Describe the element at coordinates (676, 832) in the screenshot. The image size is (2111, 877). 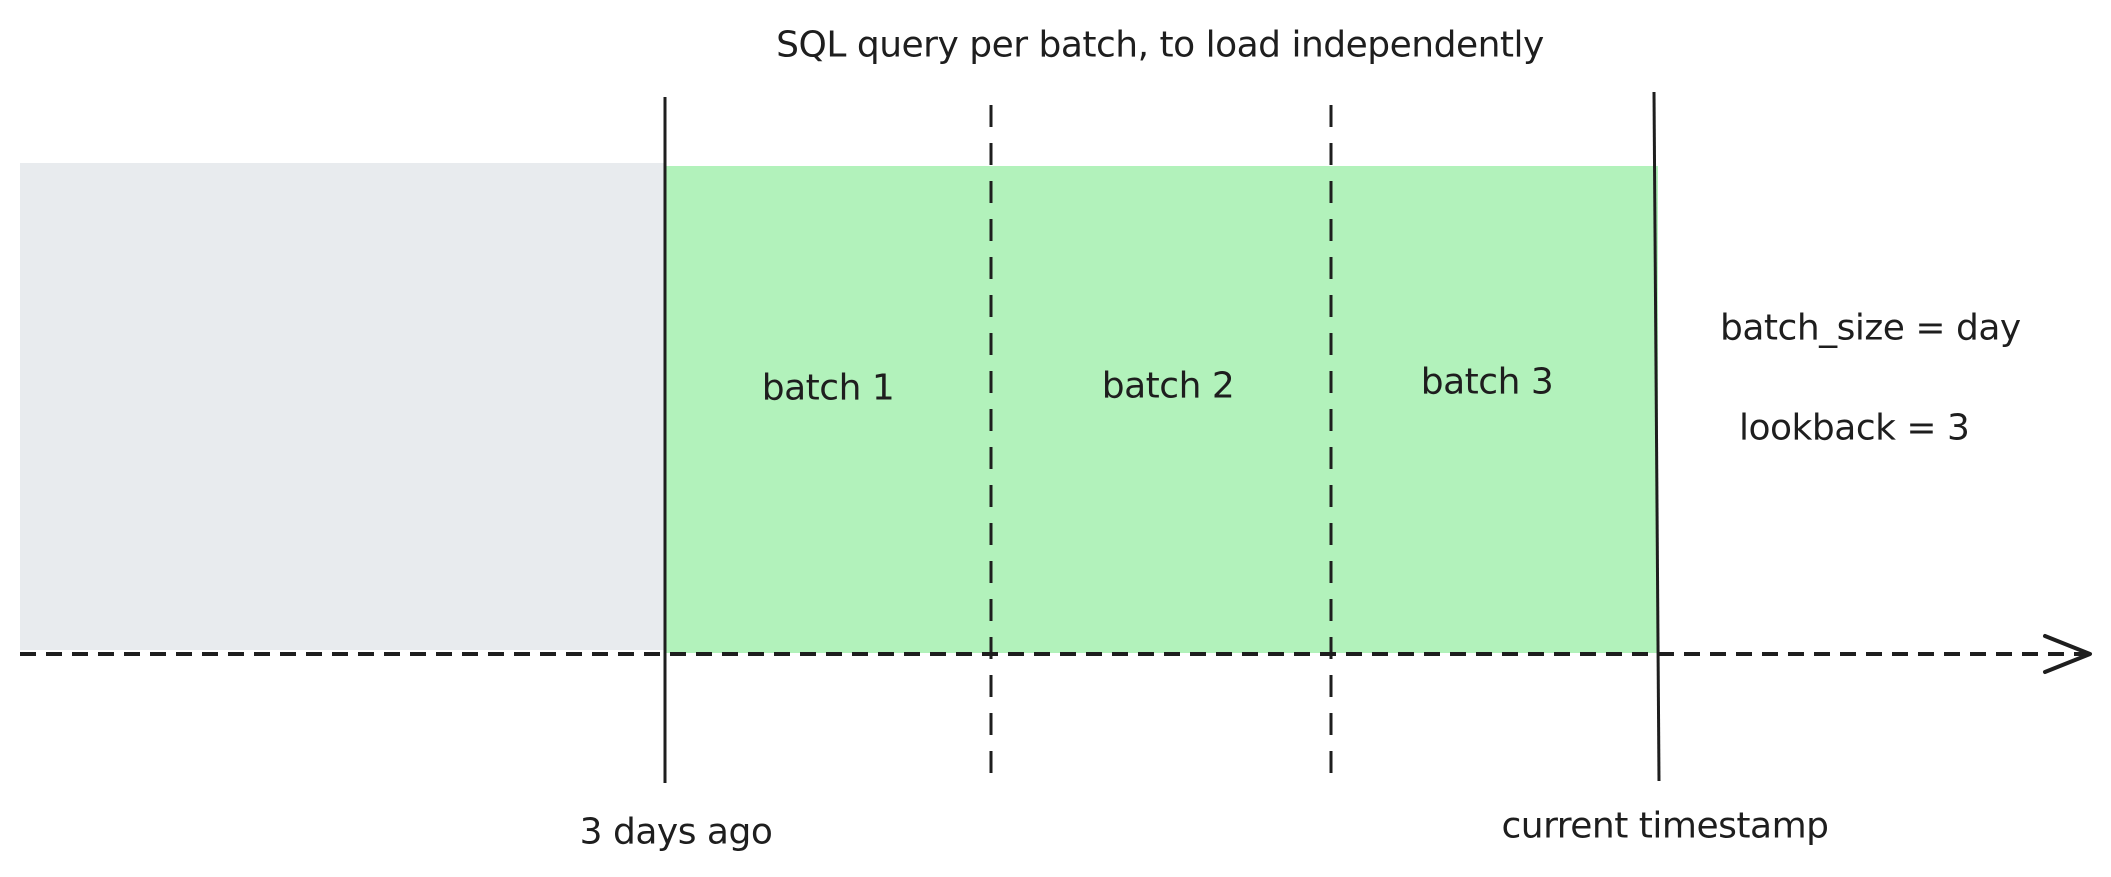
I see `start-label: 3 days ago` at that location.